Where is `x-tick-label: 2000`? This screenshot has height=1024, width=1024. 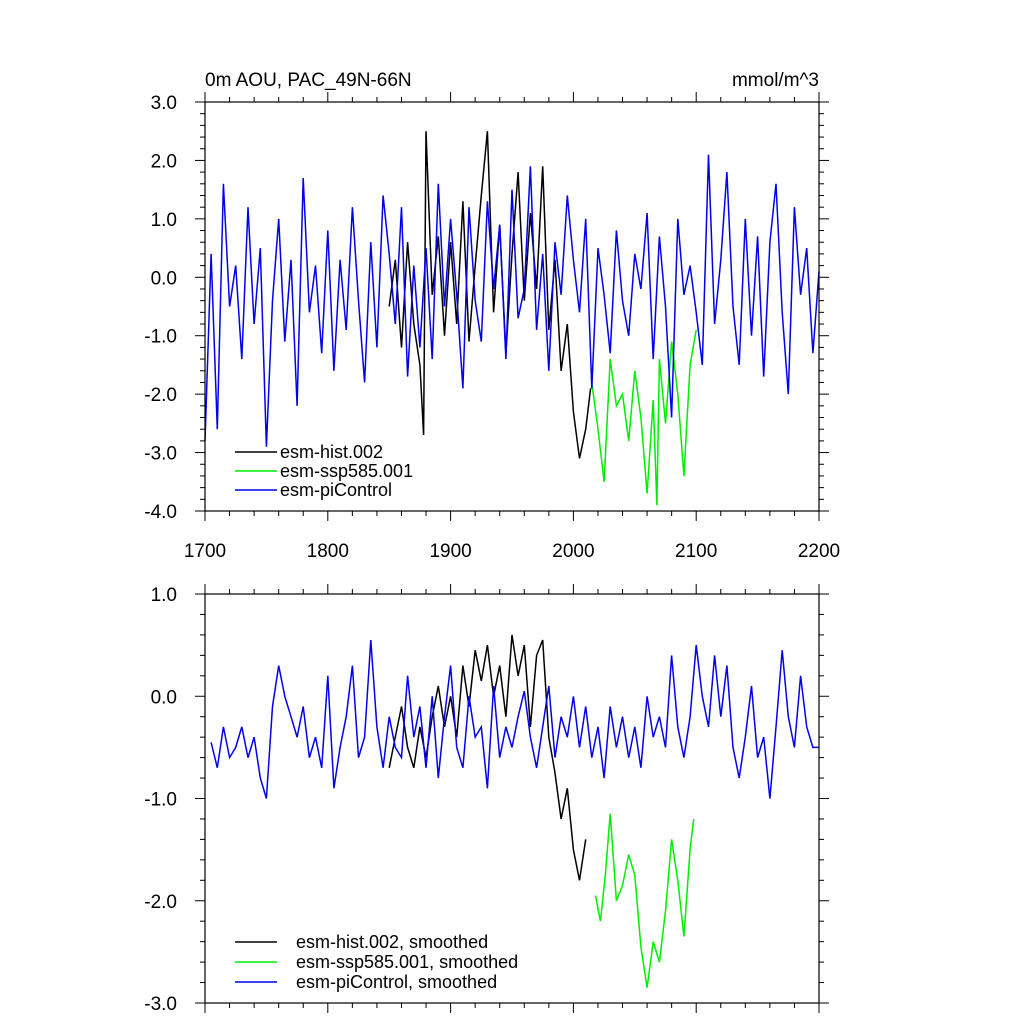
x-tick-label: 2000 is located at coordinates (573, 551).